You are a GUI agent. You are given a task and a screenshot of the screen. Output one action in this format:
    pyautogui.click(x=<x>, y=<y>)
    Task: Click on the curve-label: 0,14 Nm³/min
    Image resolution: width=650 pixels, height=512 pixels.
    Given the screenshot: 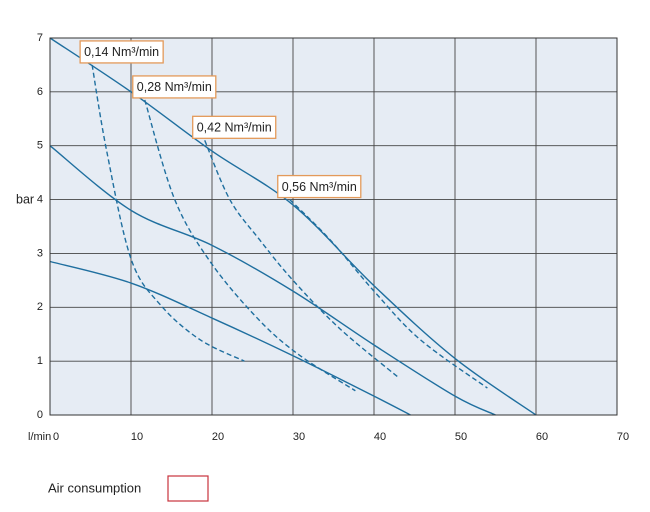 What is the action you would take?
    pyautogui.click(x=121, y=52)
    